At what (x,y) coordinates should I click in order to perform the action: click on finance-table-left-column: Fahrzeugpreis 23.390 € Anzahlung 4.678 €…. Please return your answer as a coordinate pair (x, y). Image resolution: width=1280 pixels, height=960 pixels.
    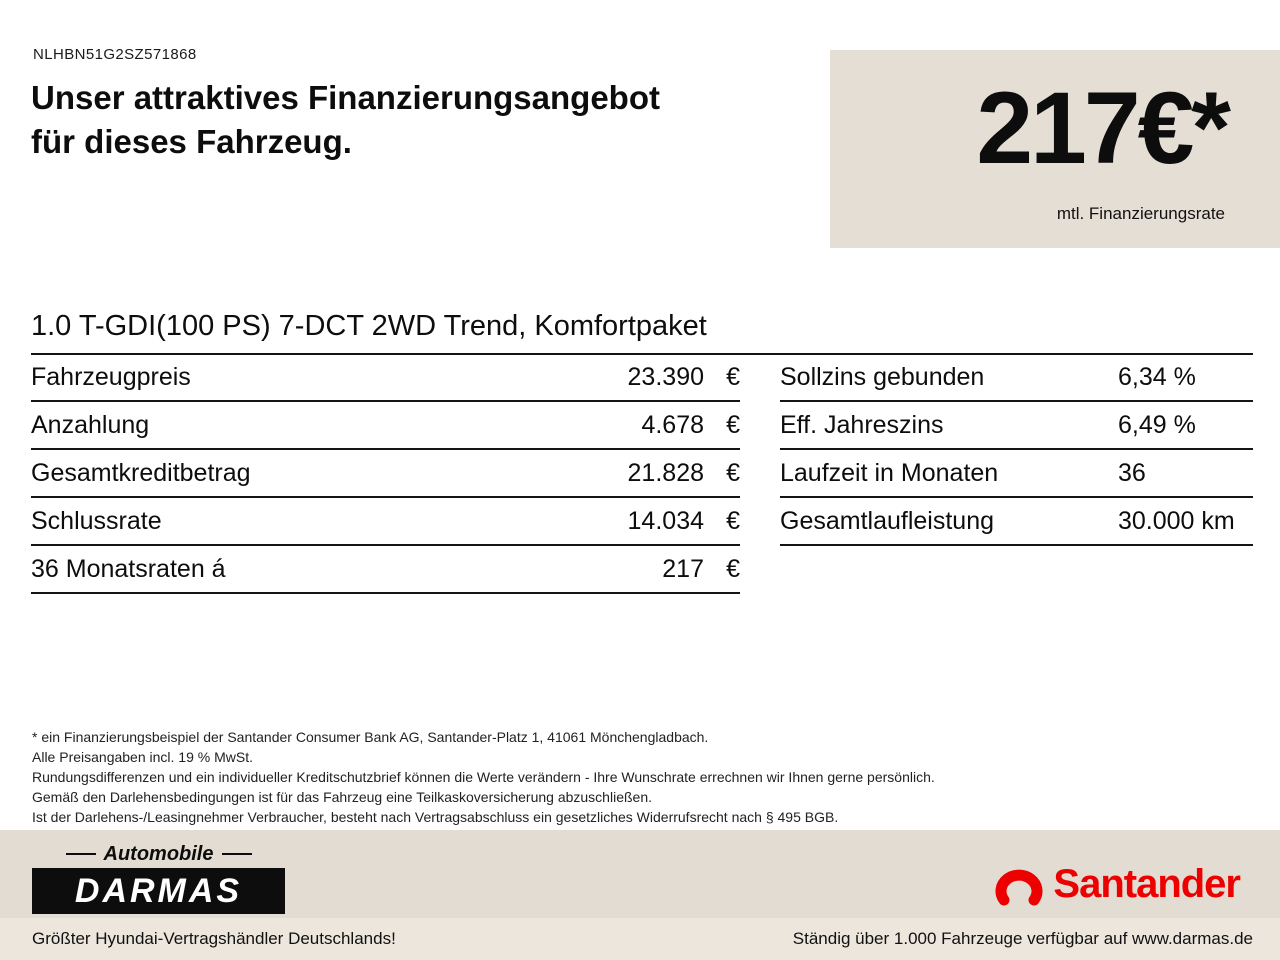
    Looking at the image, I should click on (385, 474).